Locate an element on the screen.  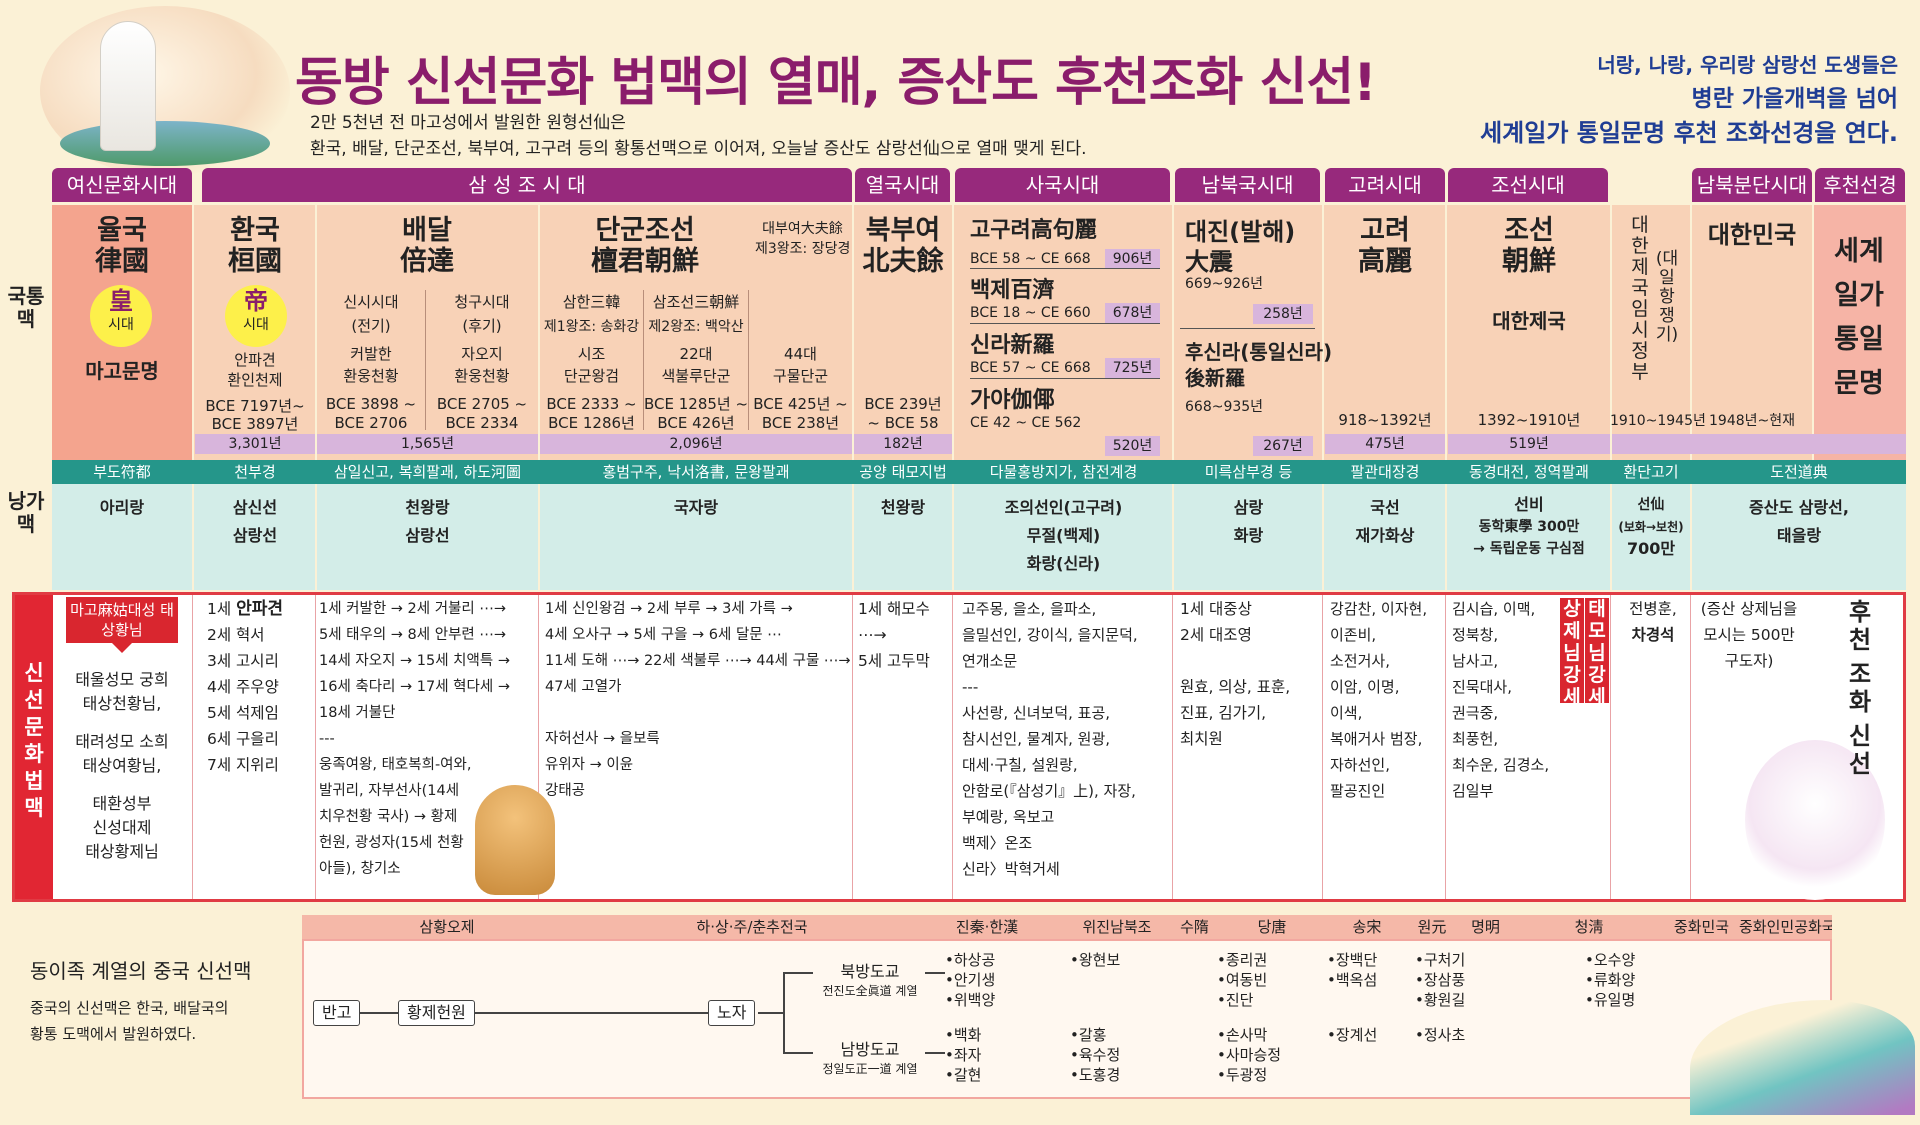
provisional-gov-name: 대한제국임시정부 is located at coordinates (1640, 298).